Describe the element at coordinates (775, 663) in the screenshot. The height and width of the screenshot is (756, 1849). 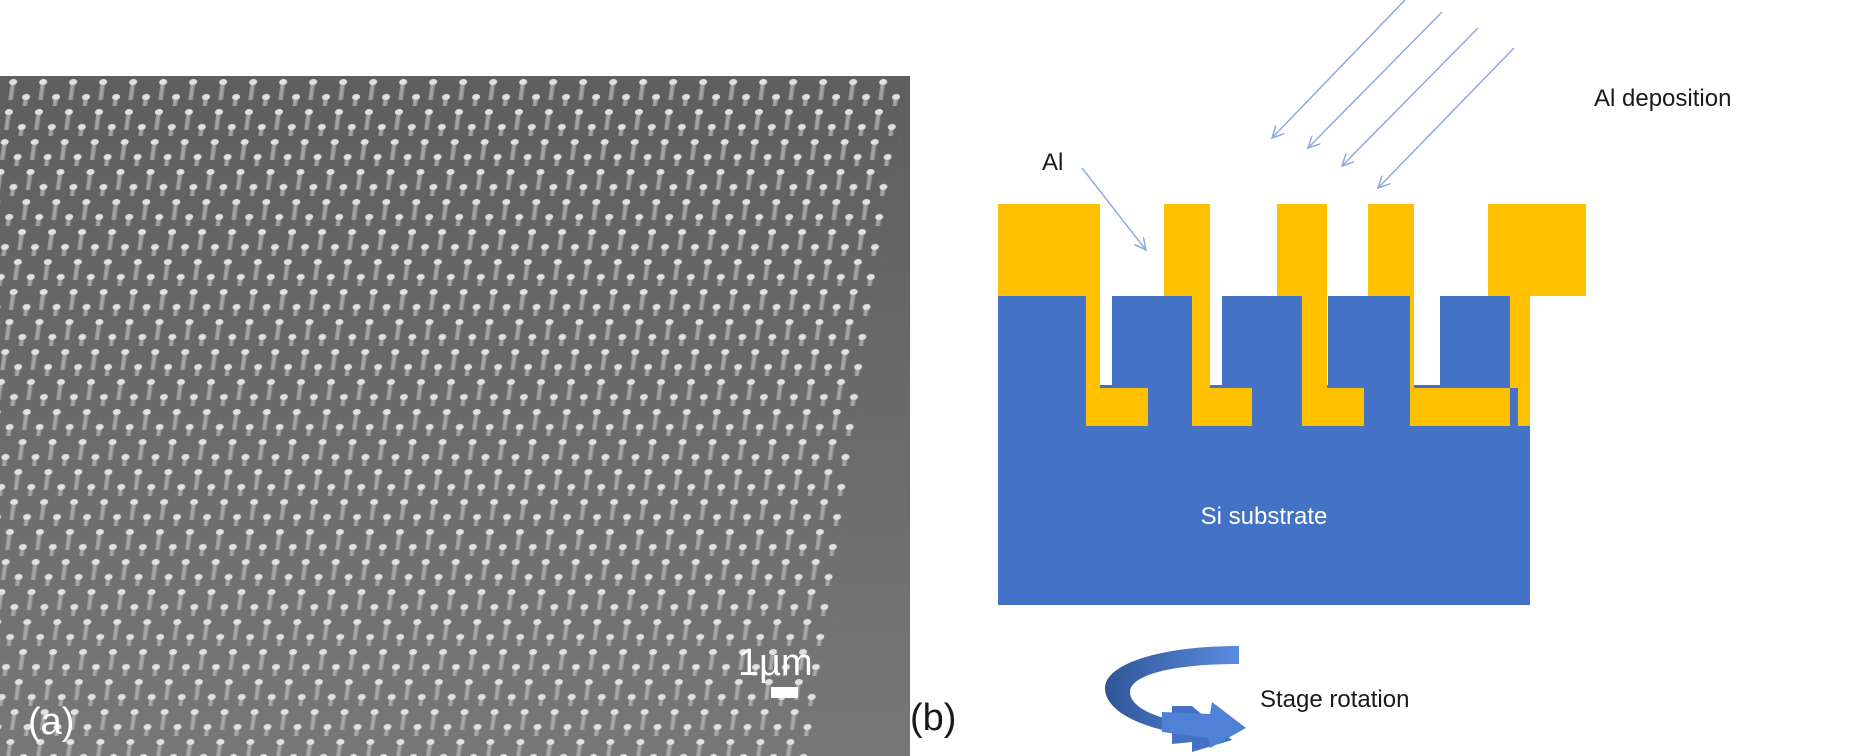
I see `scale-bar-label: 1µm` at that location.